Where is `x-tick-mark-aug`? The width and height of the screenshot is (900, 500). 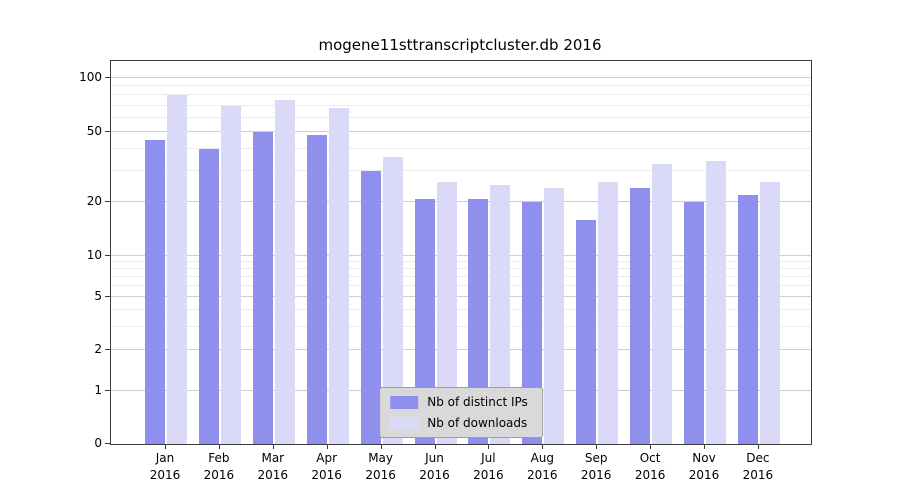 x-tick-mark-aug is located at coordinates (543, 446).